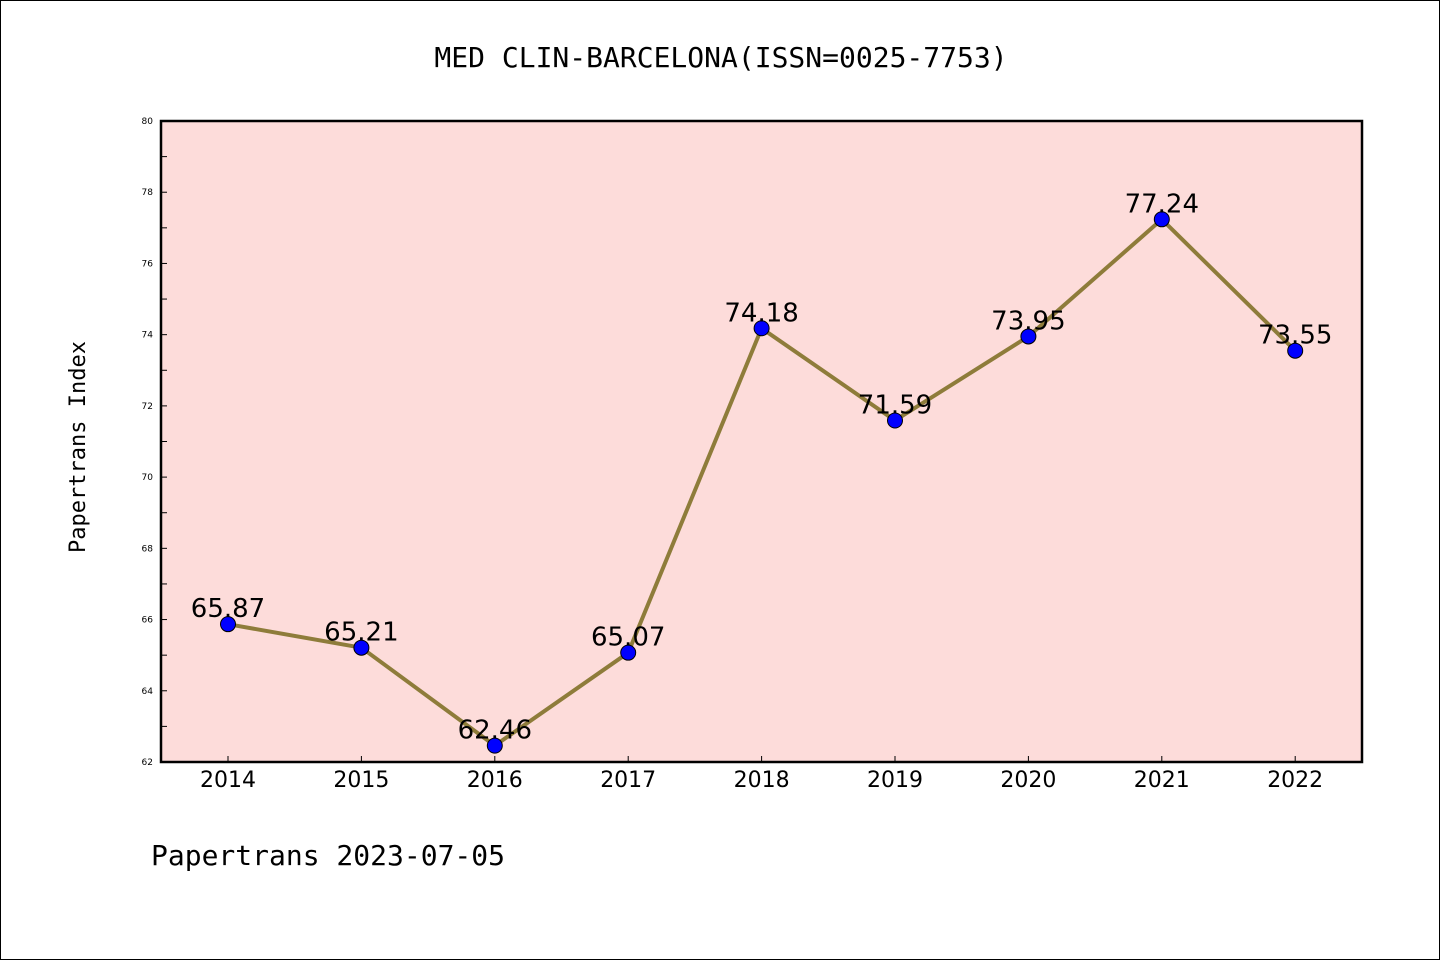 The image size is (1440, 961). I want to click on x-axis-ticks: 2014 2015 2016 2017 2018 2019 2020 2021 2022, so click(761, 774).